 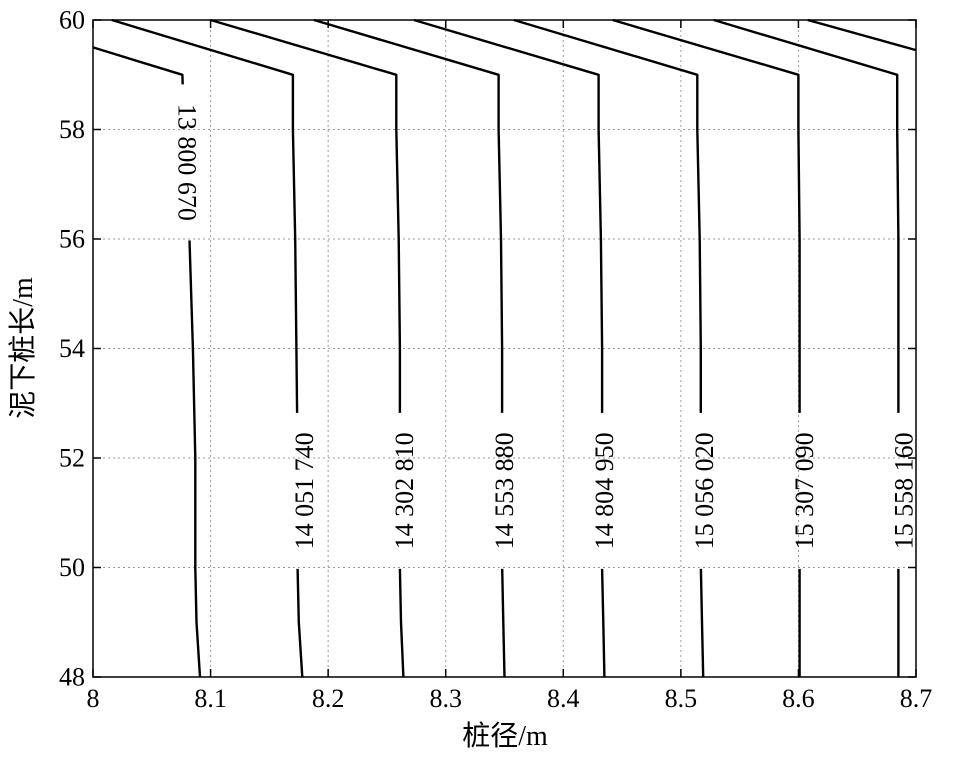 I want to click on y-tick-label: 58, so click(x=72, y=129).